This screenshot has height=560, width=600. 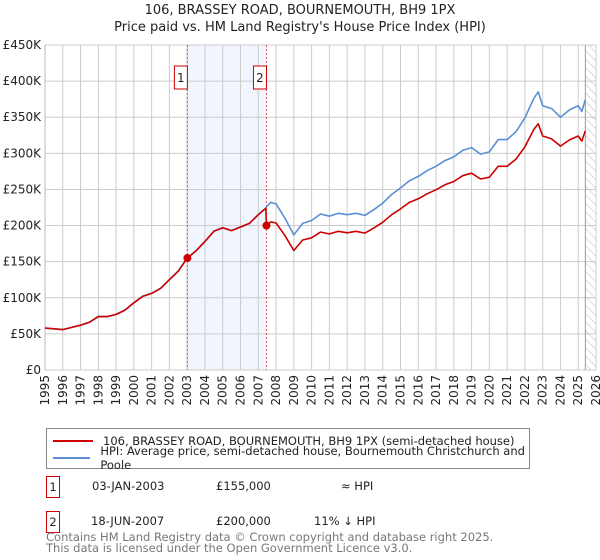 I want to click on x-tick-label: 2013, so click(x=365, y=390).